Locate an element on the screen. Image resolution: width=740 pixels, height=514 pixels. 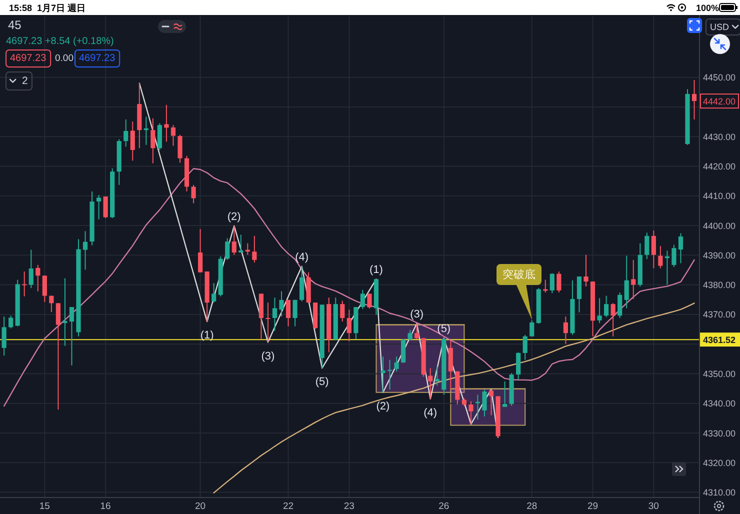
annotation: 4442.00 is located at coordinates (719, 101).